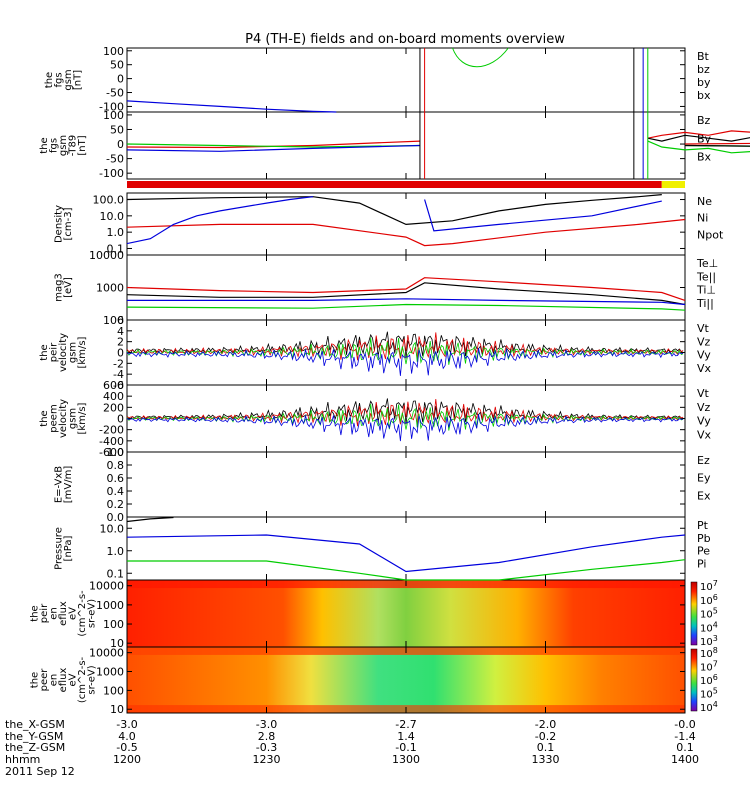 Image resolution: width=750 pixels, height=800 pixels. What do you see at coordinates (116, 551) in the screenshot?
I see `y-tick-label: 1.0` at bounding box center [116, 551].